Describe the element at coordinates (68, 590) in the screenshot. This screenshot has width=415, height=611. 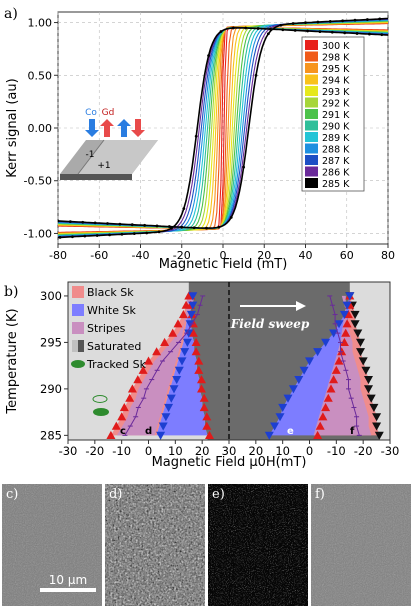
I see `scale-bar` at that location.